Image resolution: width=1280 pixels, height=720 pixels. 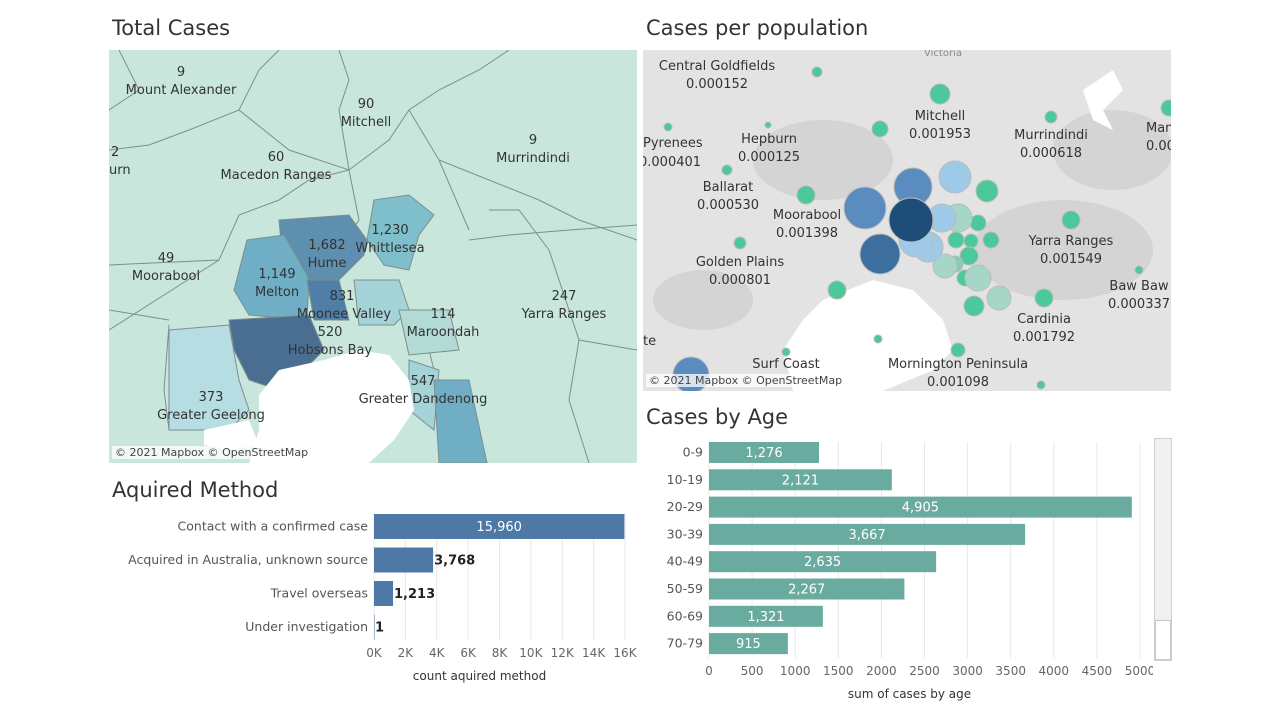 What do you see at coordinates (319, 593) in the screenshot?
I see `category-label: Travel overseas` at bounding box center [319, 593].